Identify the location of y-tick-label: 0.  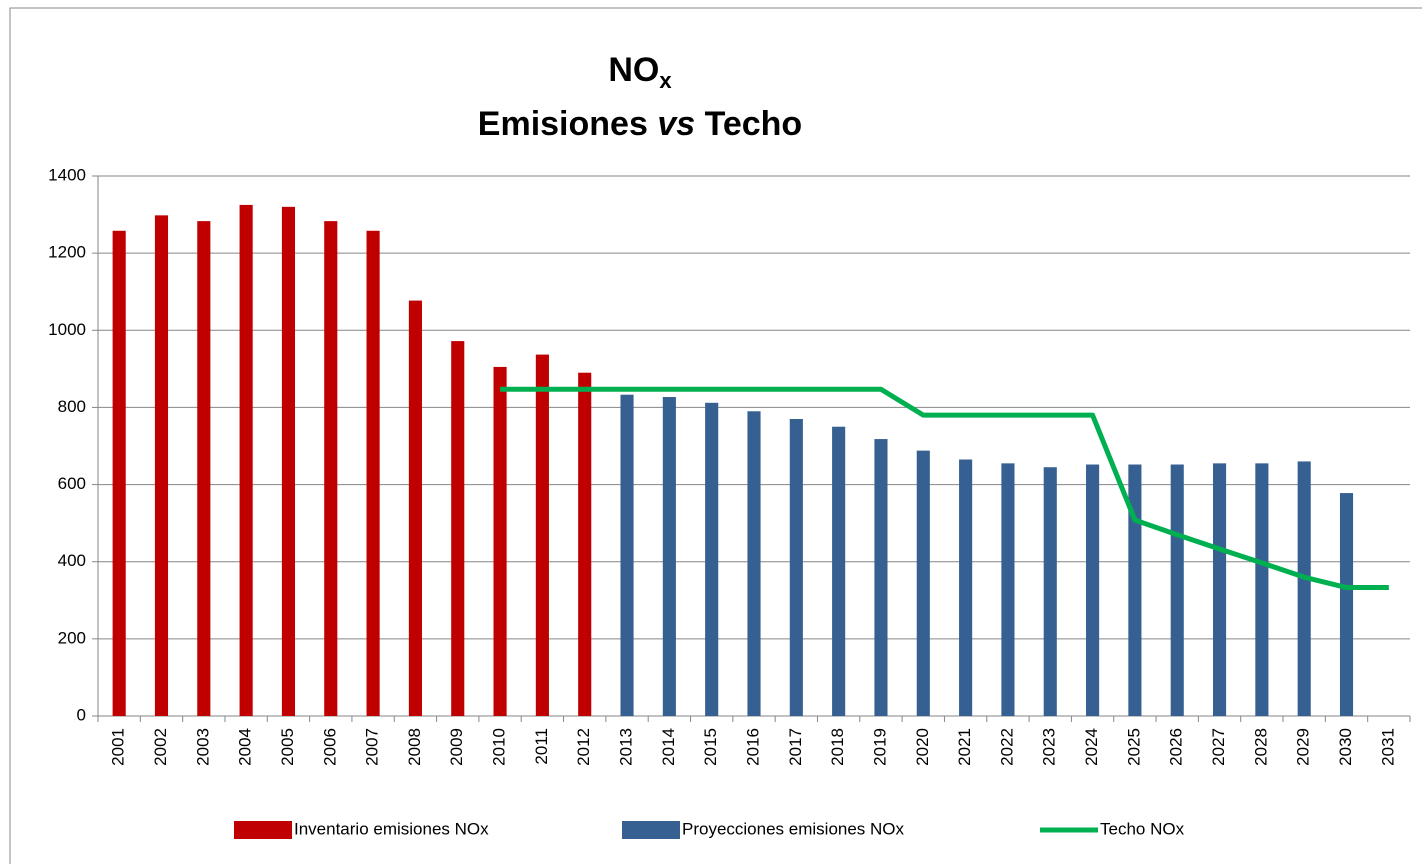
(81, 714).